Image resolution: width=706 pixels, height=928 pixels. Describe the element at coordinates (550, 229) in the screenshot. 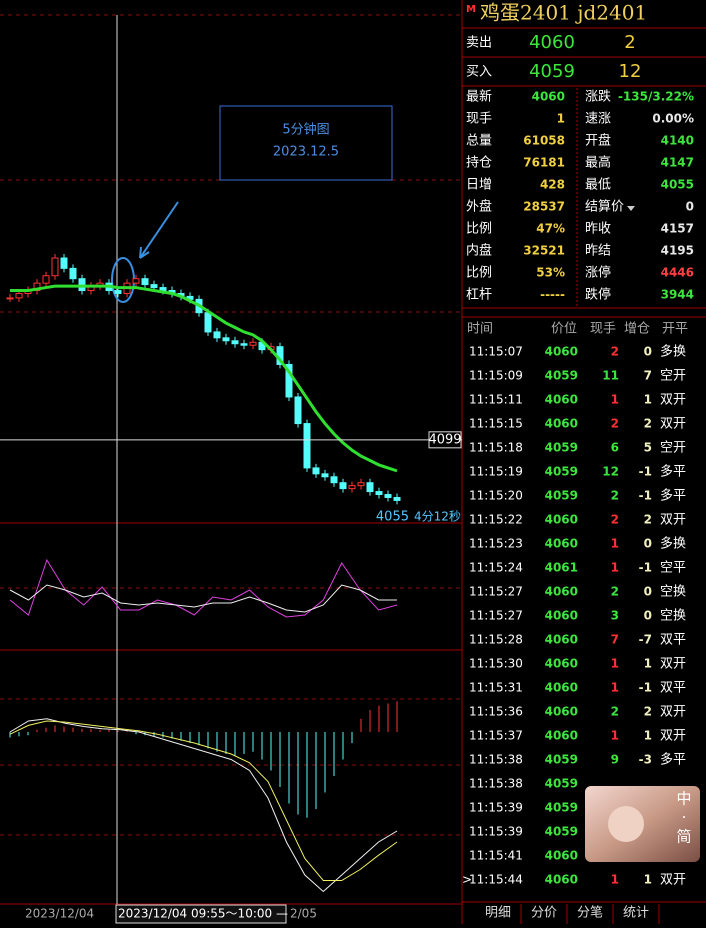

I see `stat-value: 47%` at that location.